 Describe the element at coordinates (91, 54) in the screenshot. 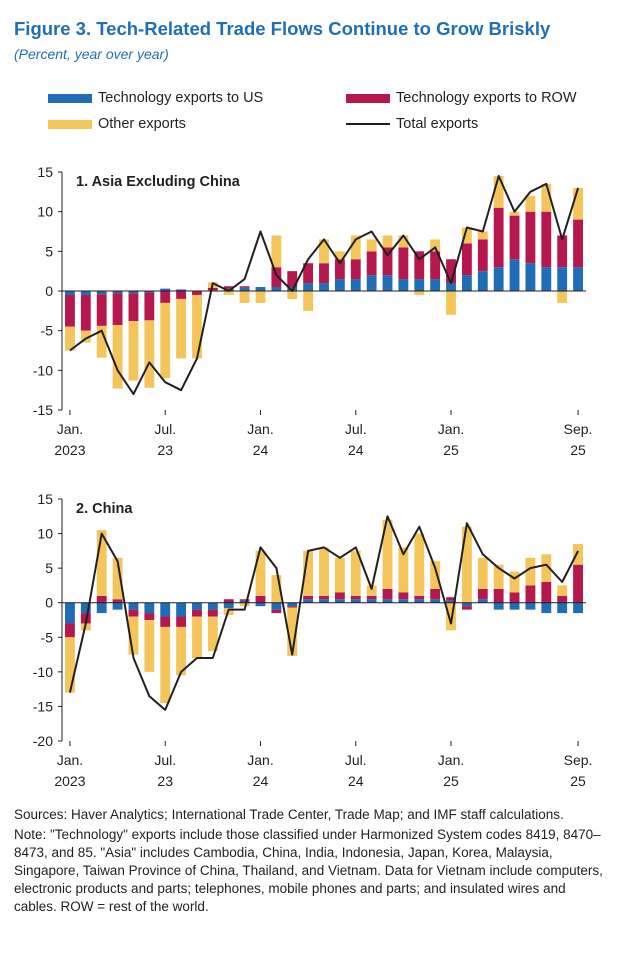

I see `figure-subtitle: (Percent, year over year)` at that location.